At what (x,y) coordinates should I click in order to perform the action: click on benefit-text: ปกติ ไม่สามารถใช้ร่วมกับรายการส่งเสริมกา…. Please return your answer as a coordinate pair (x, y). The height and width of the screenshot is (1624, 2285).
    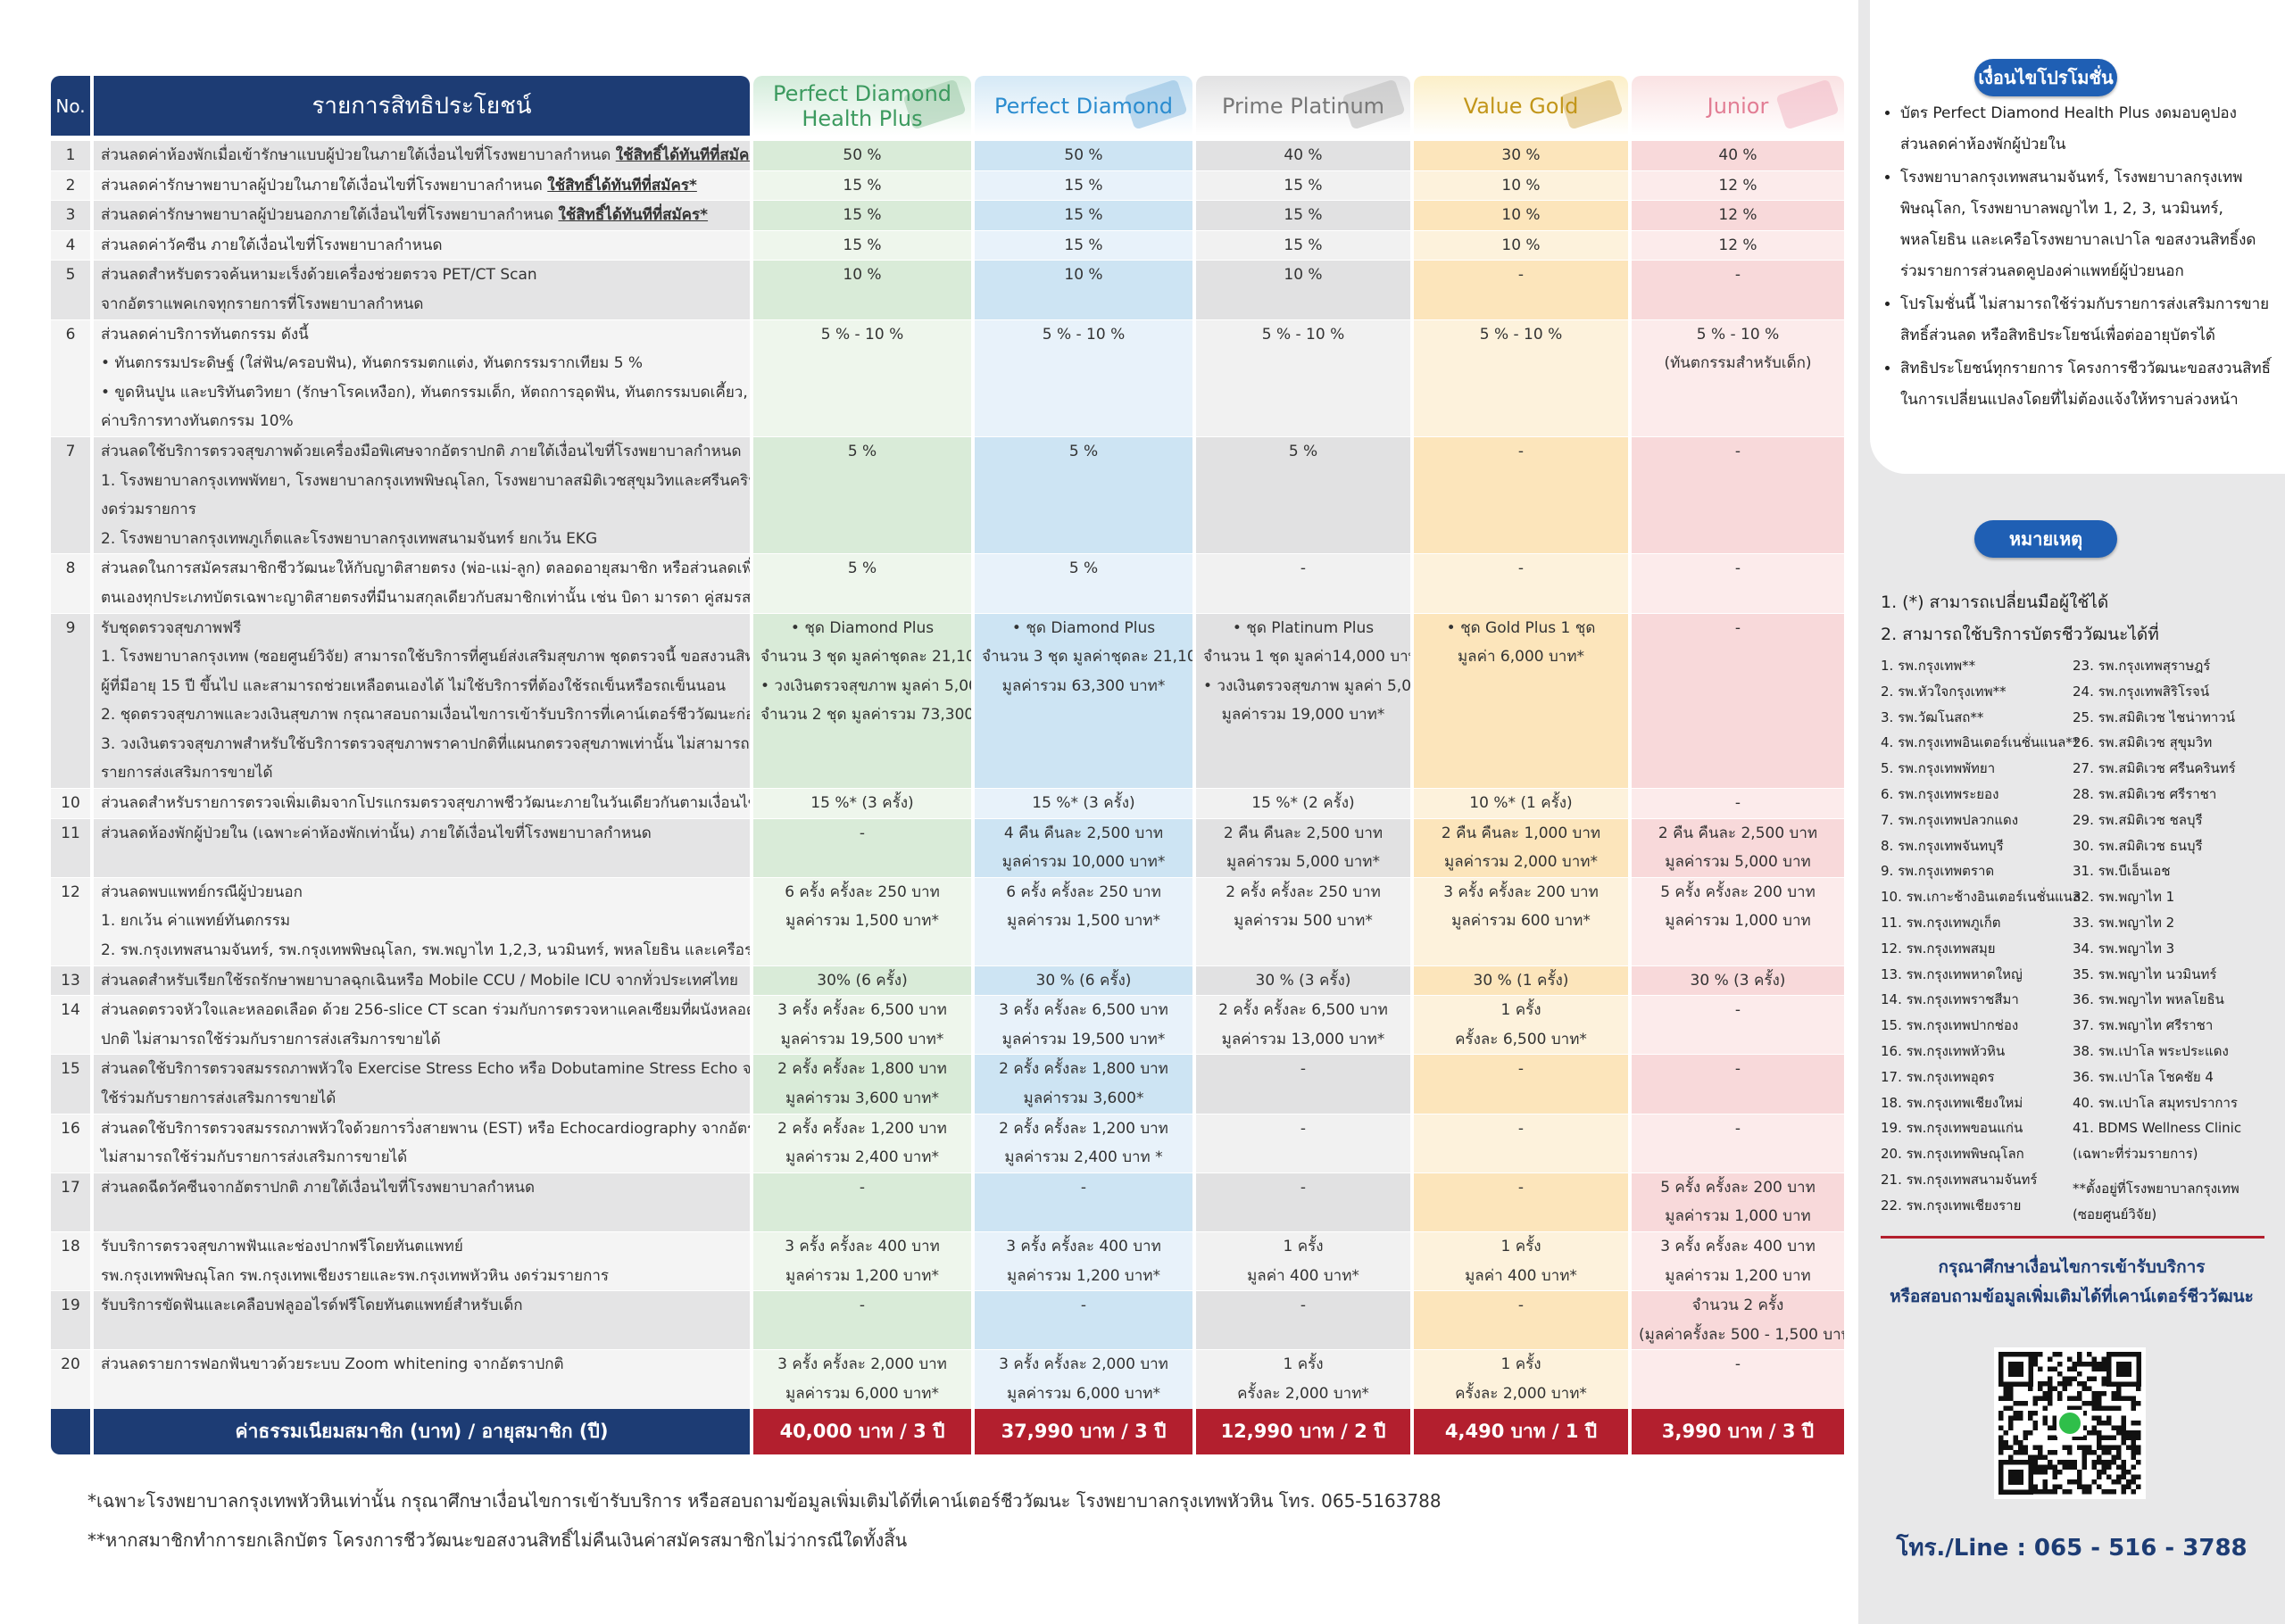
    Looking at the image, I should click on (271, 1039).